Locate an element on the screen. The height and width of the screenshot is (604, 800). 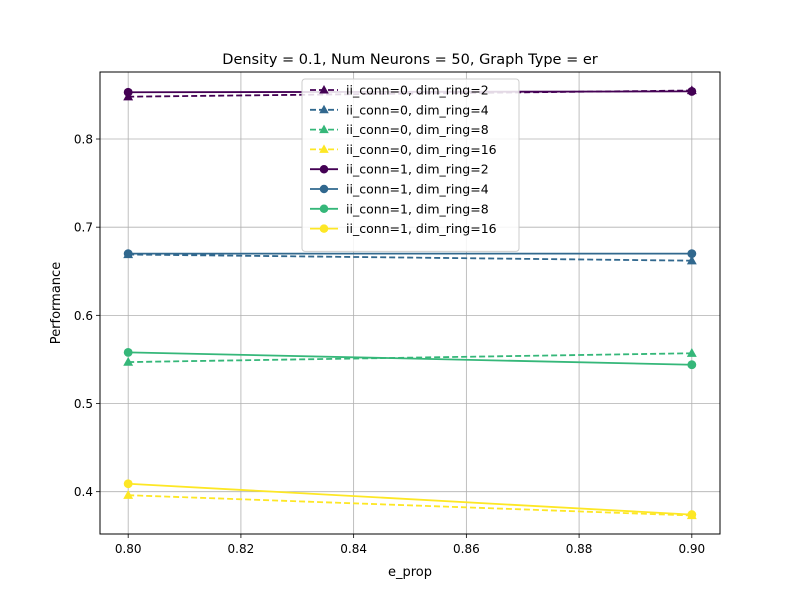
y-tick-label: 0.4 is located at coordinates (83, 492).